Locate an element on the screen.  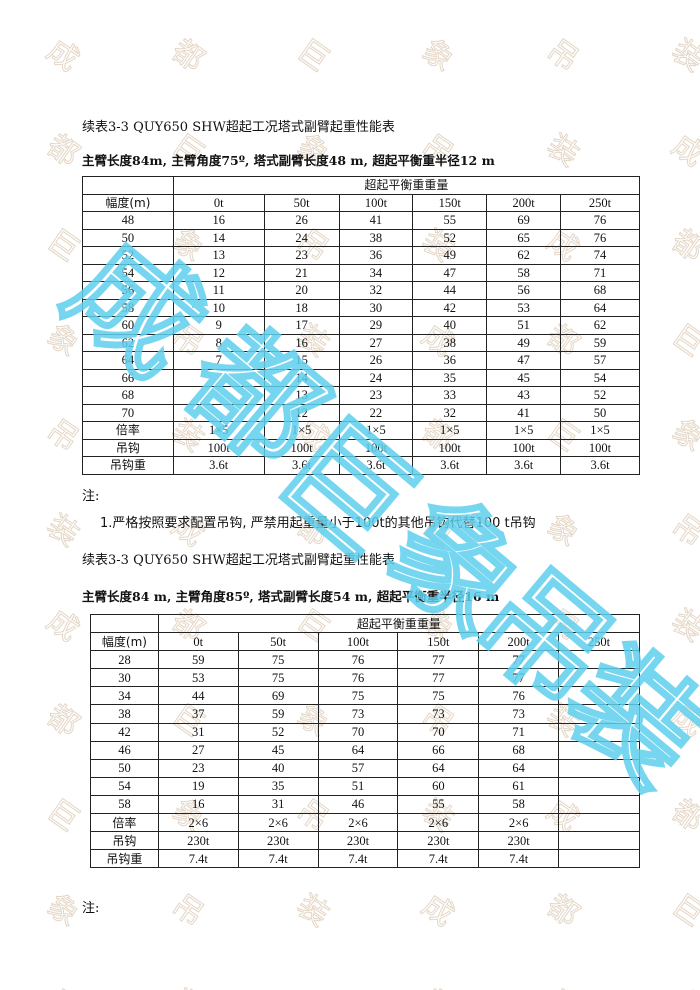
row-label-cell: 50 is located at coordinates (128, 237).